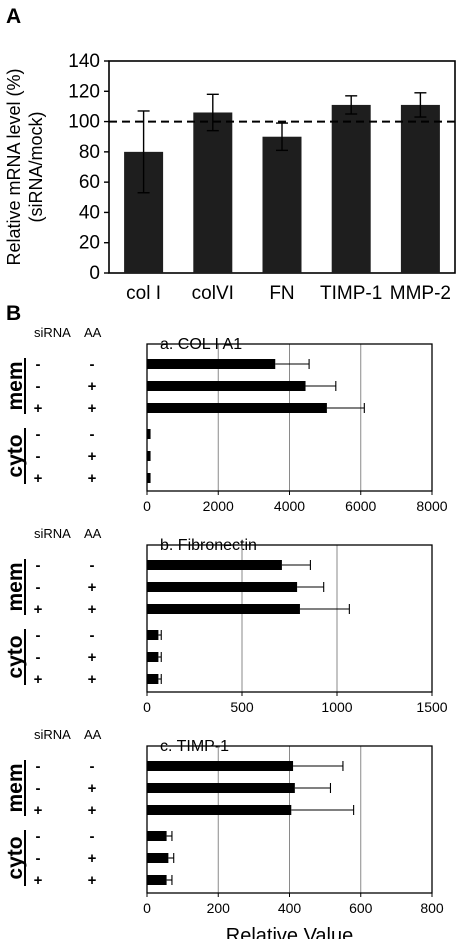 The image size is (475, 939). What do you see at coordinates (360, 506) in the screenshot?
I see `x-tick-label: 6000` at bounding box center [360, 506].